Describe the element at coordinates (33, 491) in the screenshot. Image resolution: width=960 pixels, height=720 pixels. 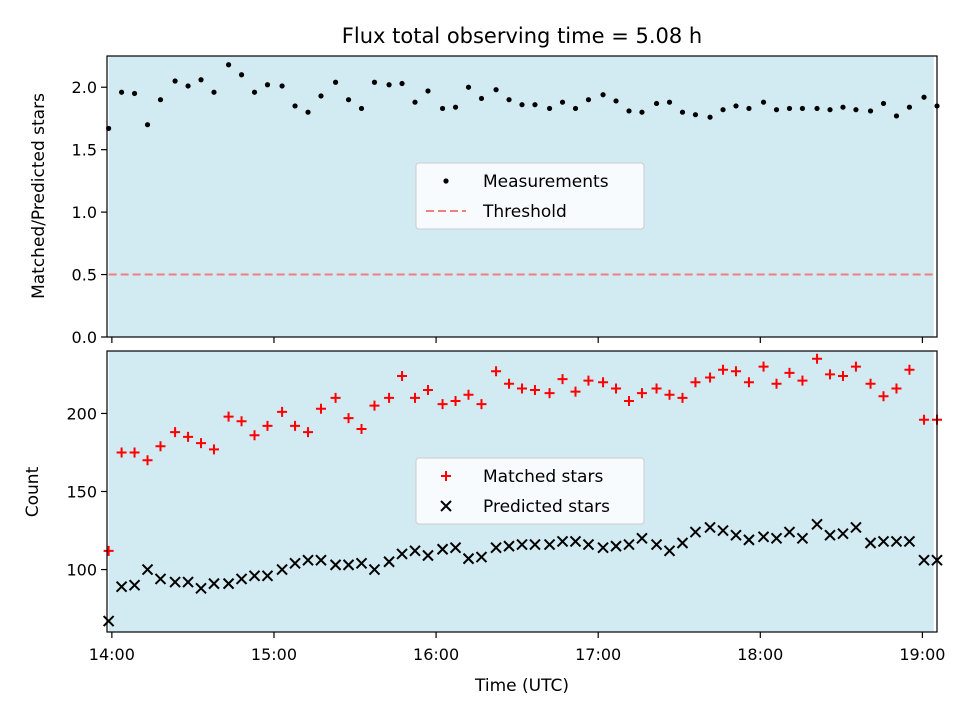
I see `bottom-y-axis-label: Count` at that location.